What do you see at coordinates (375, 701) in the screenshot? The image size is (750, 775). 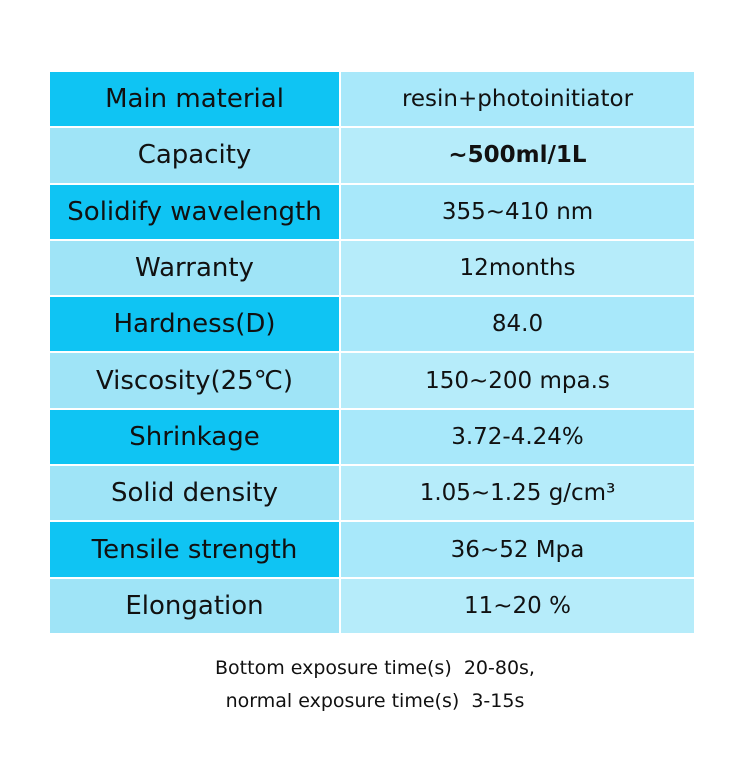 I see `footer-line: normal exposure time(s) 3-15s` at bounding box center [375, 701].